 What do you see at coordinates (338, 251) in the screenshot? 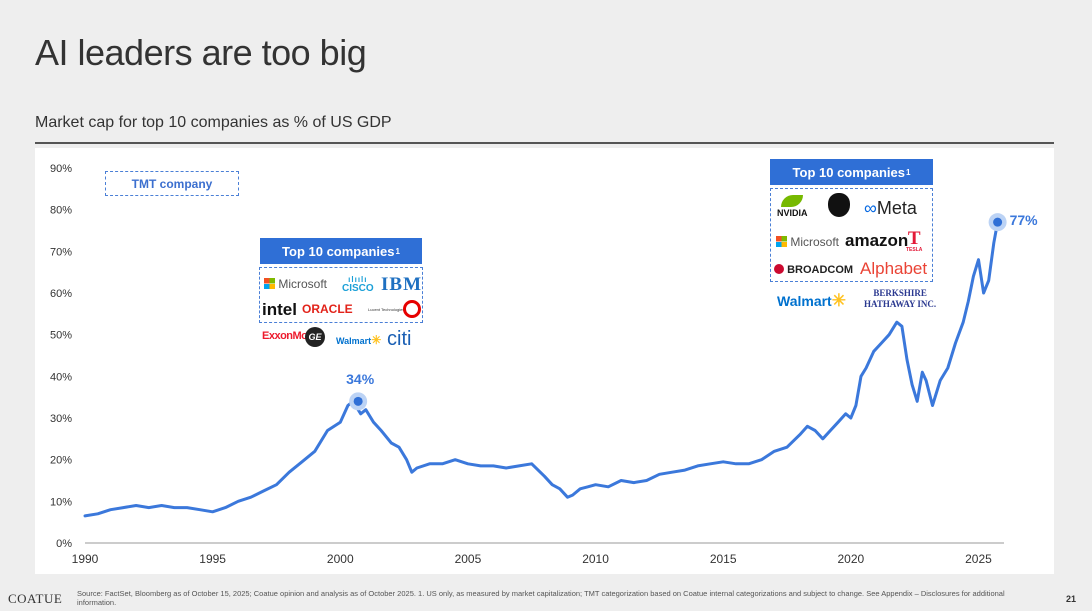
I see `top10-2000-label: Top 10 companies` at bounding box center [338, 251].